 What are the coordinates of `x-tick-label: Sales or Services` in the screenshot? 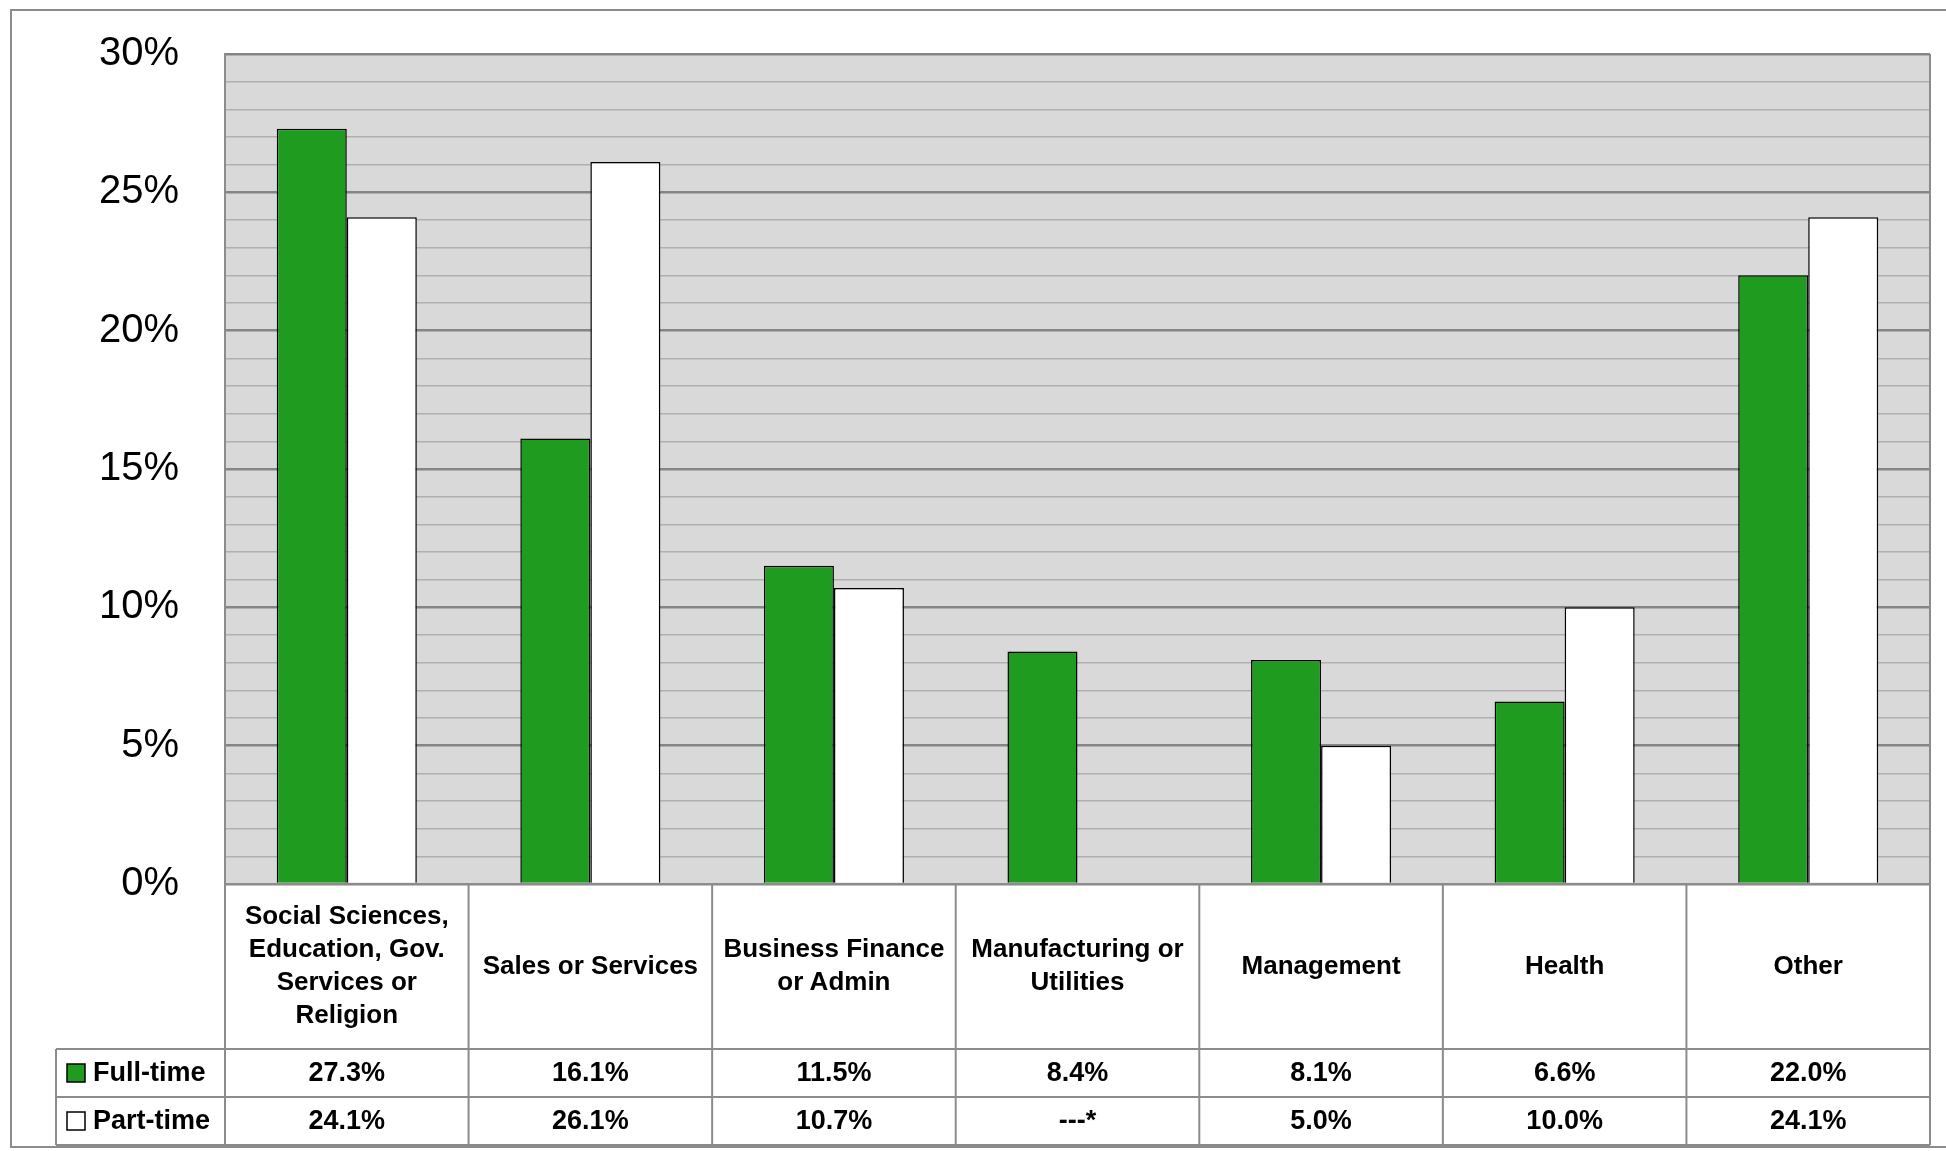 It's located at (590, 964).